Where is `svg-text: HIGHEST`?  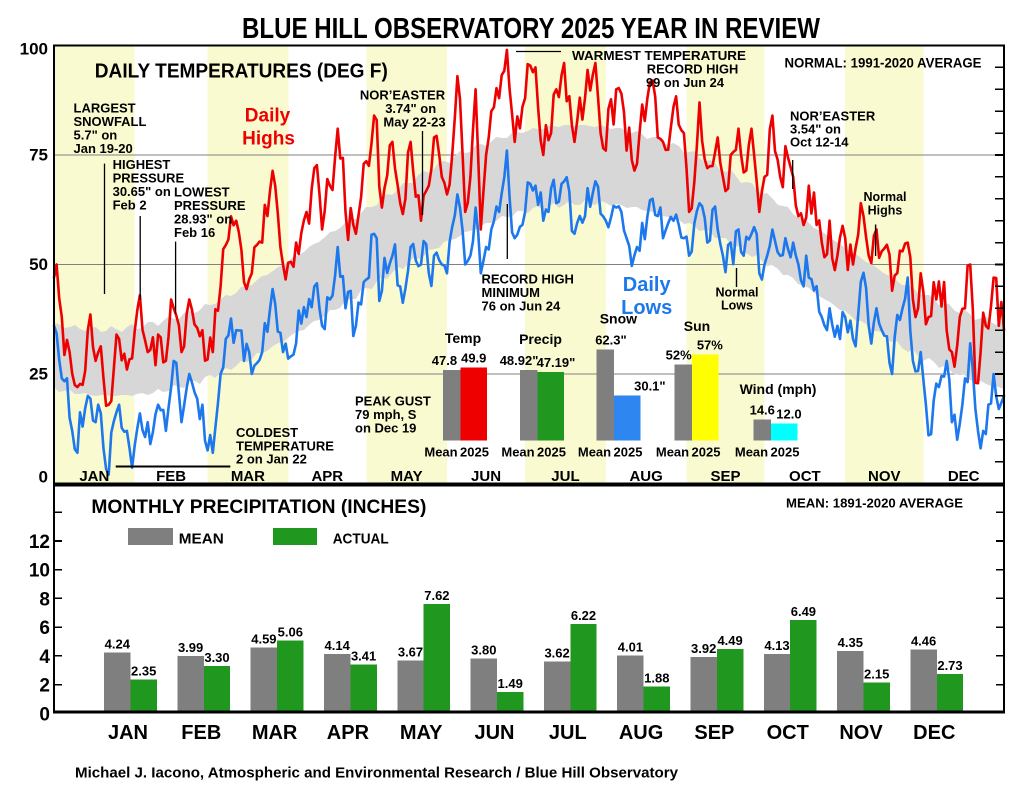
svg-text: HIGHEST is located at coordinates (142, 164).